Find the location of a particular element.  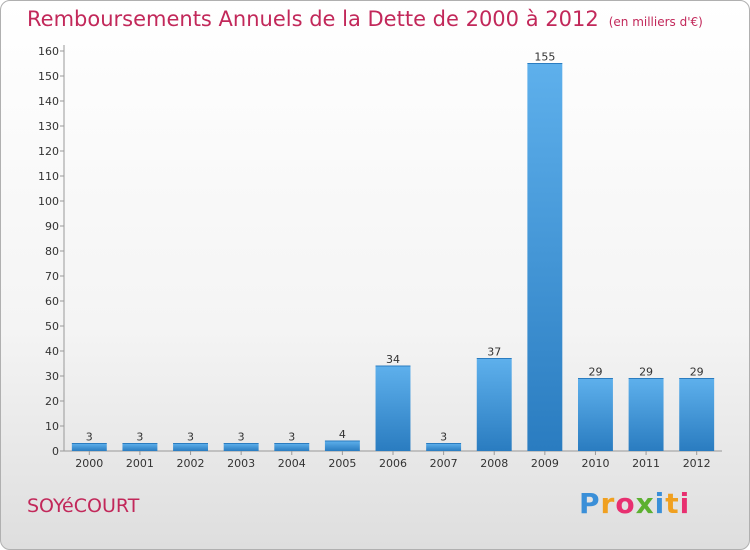

town-name: SOYéCOURT is located at coordinates (83, 506).